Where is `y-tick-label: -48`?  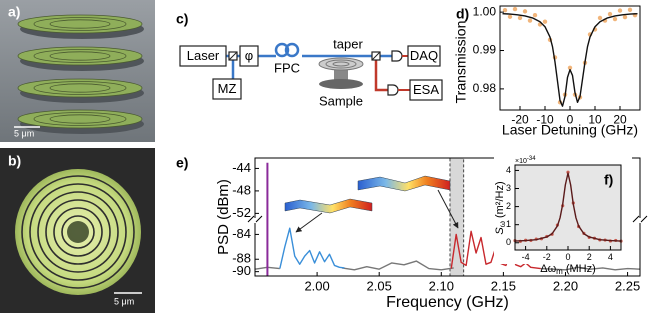
y-tick-label: -48 is located at coordinates (241, 189).